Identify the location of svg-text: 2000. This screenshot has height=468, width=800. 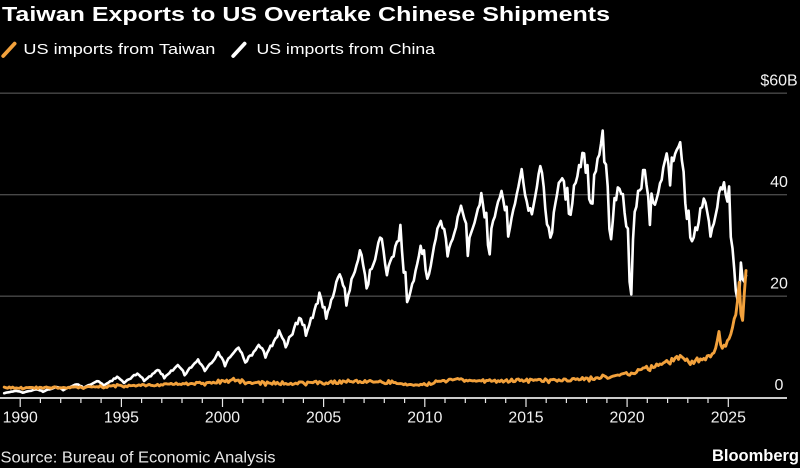
(222, 418).